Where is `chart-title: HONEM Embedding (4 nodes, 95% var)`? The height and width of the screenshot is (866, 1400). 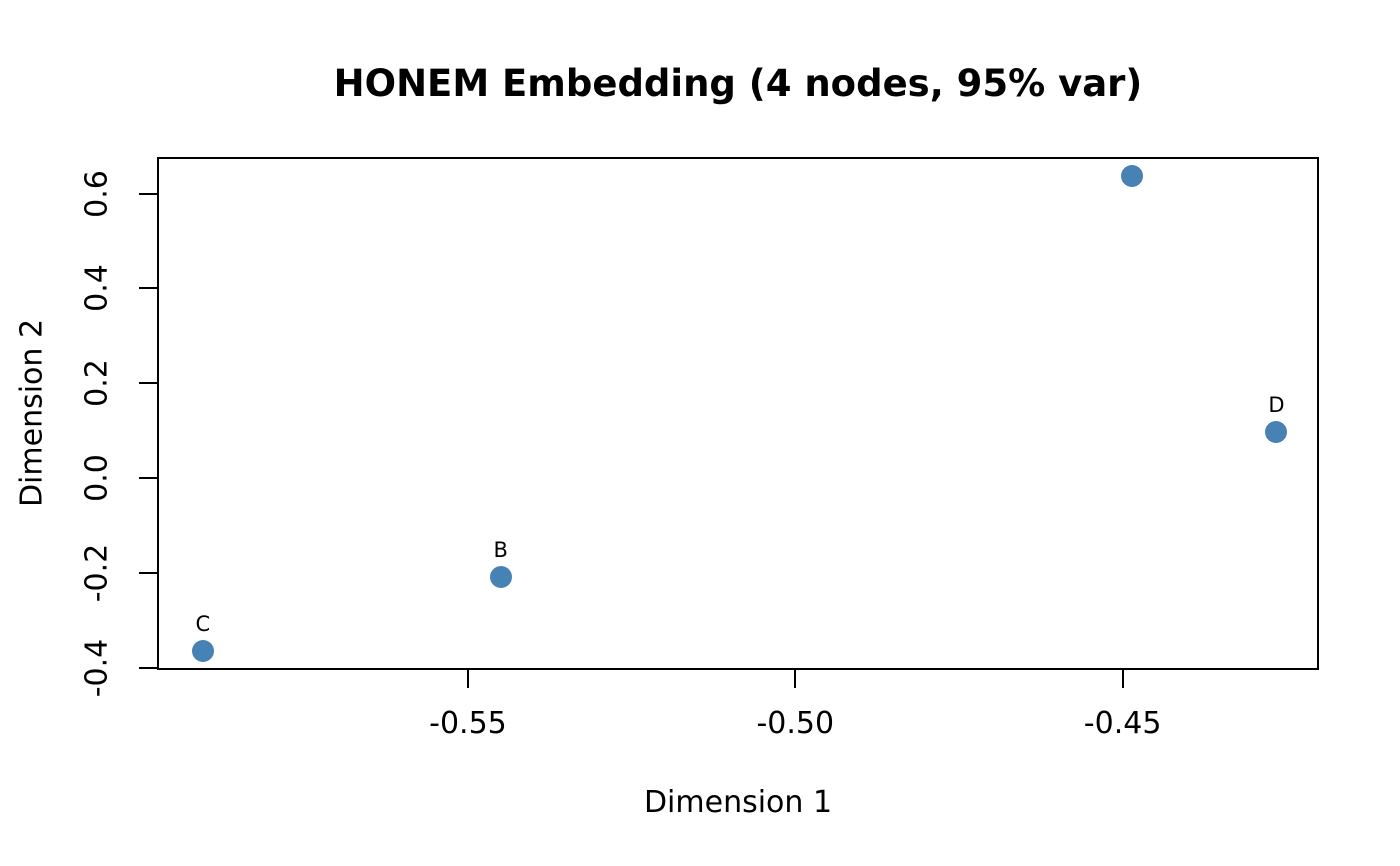
chart-title: HONEM Embedding (4 nodes, 95% var) is located at coordinates (738, 83).